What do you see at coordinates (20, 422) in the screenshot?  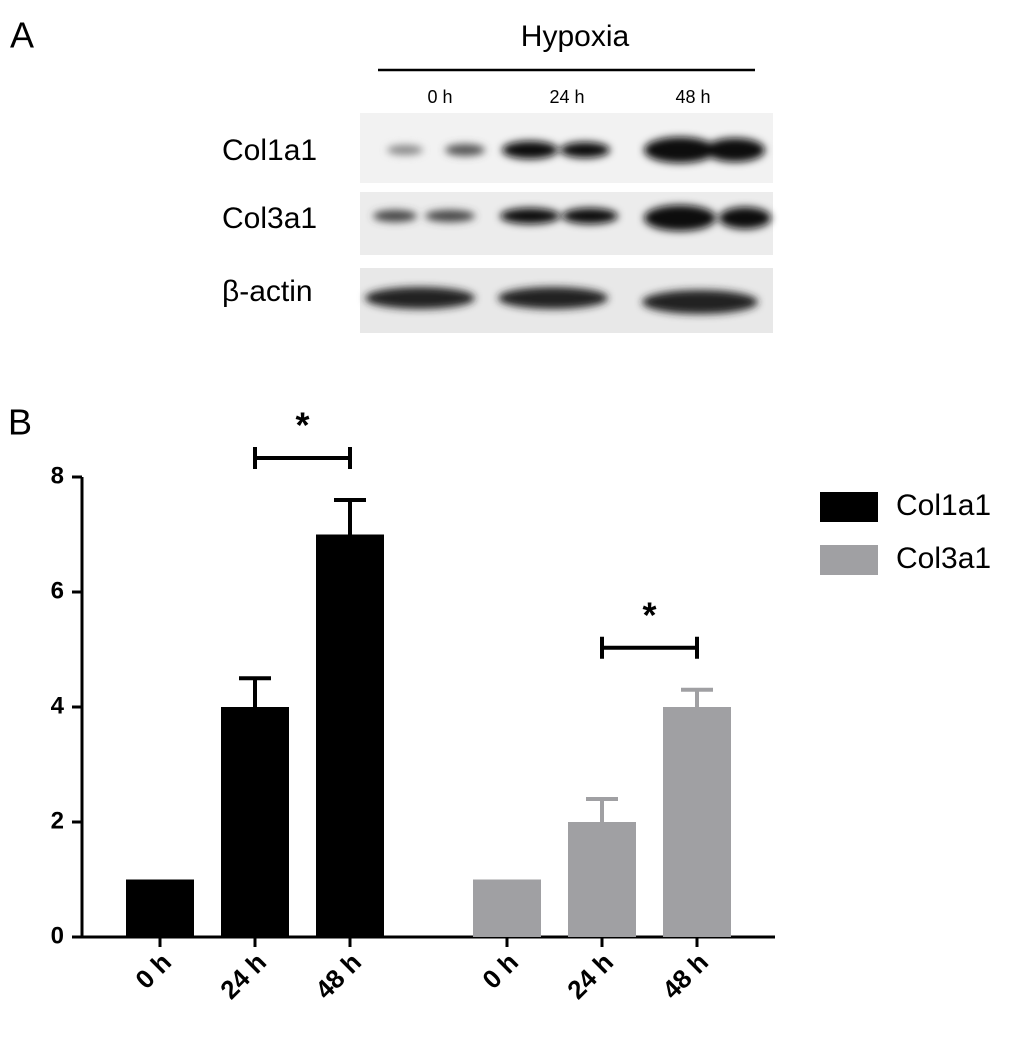 I see `panel-label: B` at bounding box center [20, 422].